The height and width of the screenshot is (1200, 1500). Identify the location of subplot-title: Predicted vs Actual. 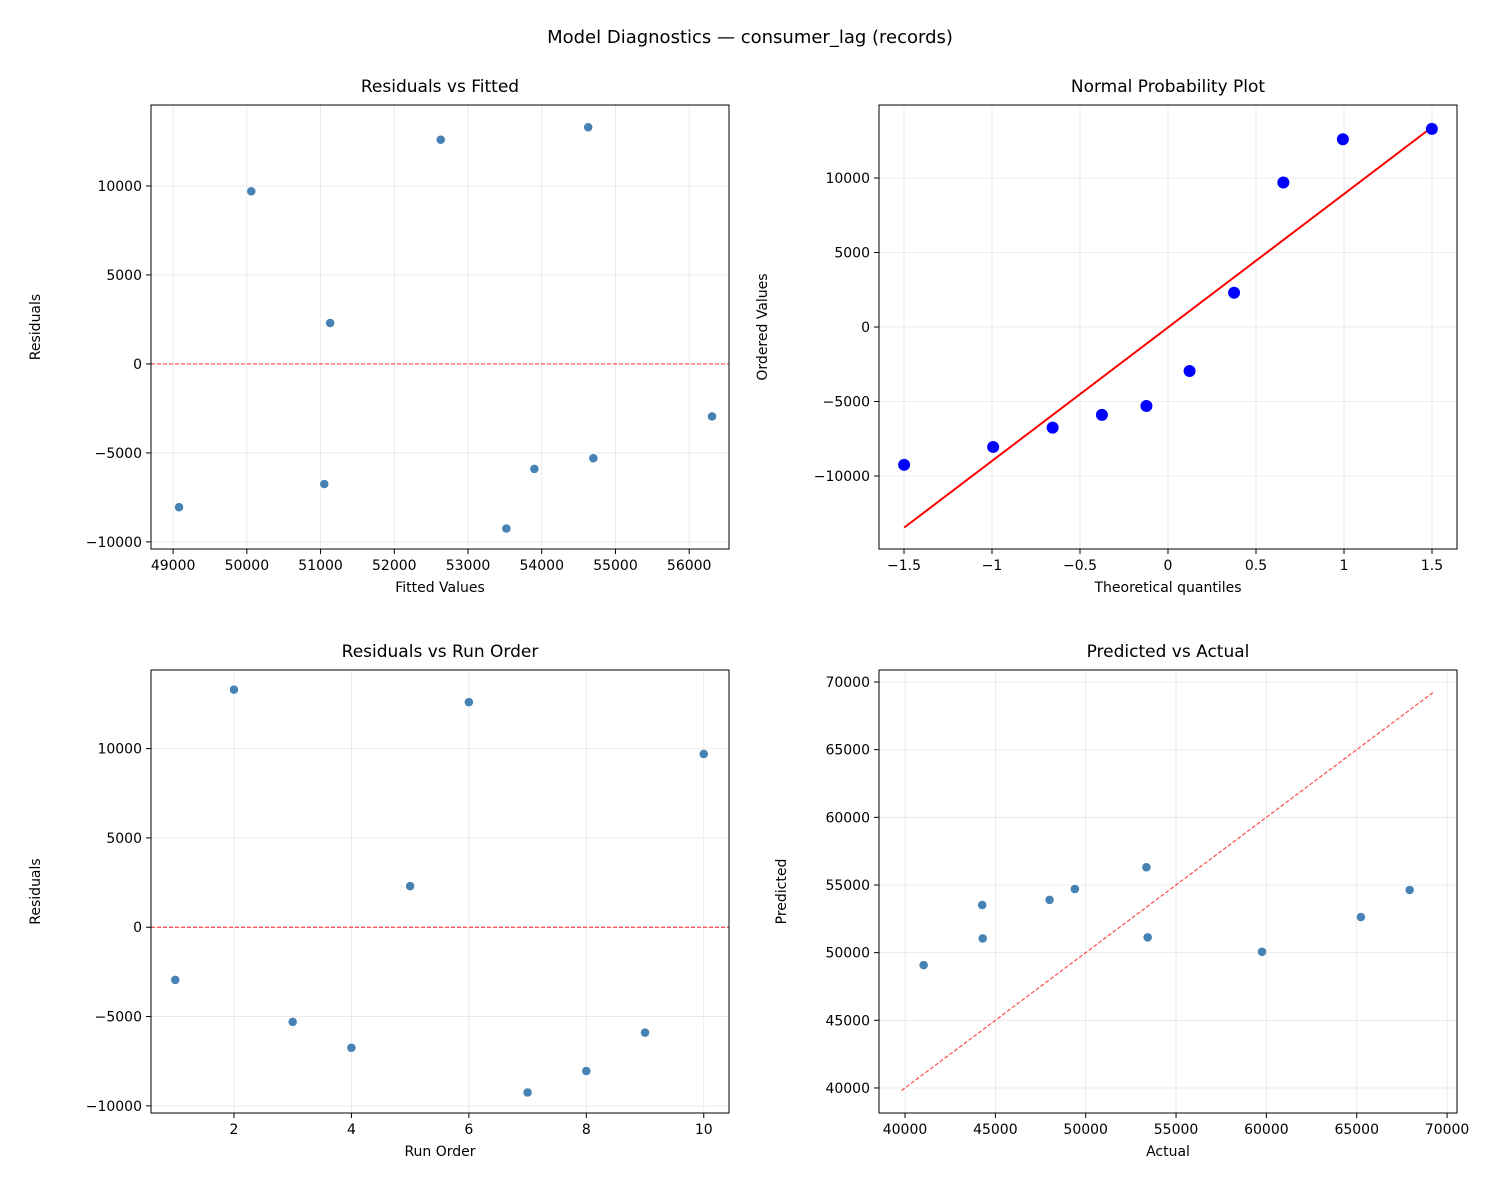
(1168, 652).